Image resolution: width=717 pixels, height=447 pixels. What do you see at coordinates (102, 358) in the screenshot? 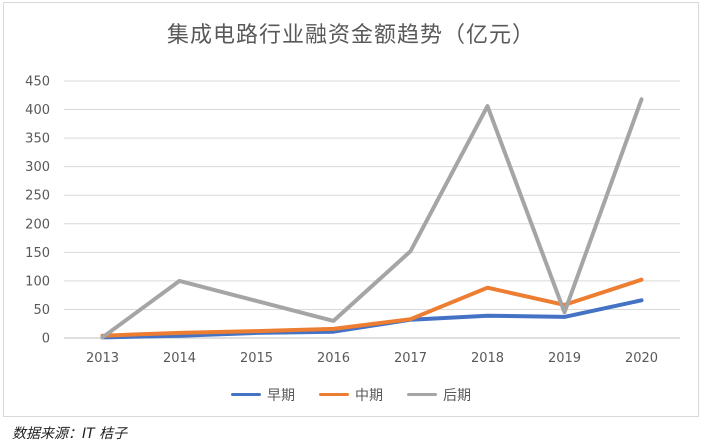
I see `x-tick-label: 2013` at bounding box center [102, 358].